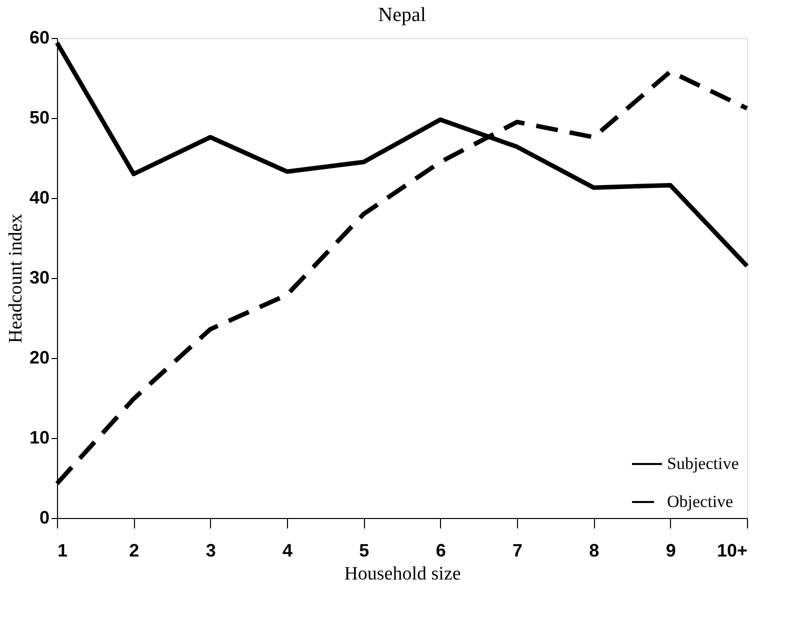  Describe the element at coordinates (39, 198) in the screenshot. I see `y-tick-label: 40` at that location.